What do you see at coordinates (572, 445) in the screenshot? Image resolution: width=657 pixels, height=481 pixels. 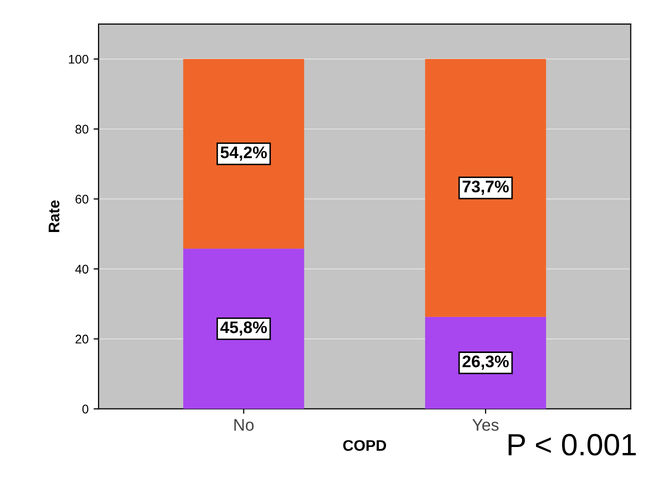 I see `text: P < 0.001` at bounding box center [572, 445].